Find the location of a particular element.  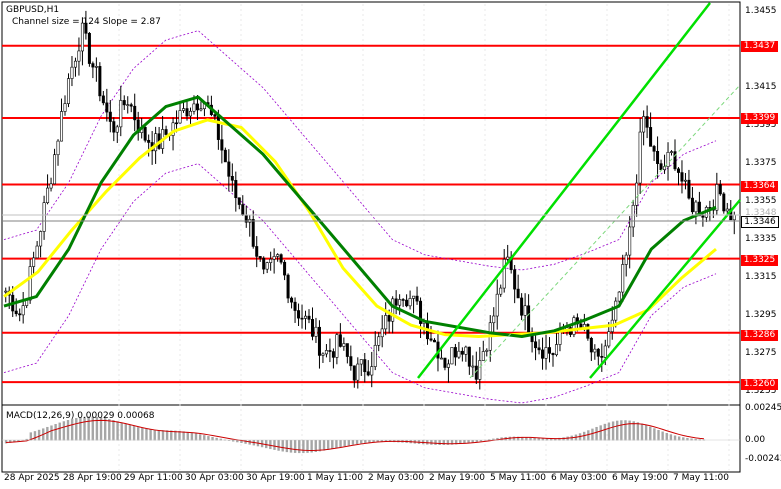

level-tag-1: 1.3437 is located at coordinates (759, 46).